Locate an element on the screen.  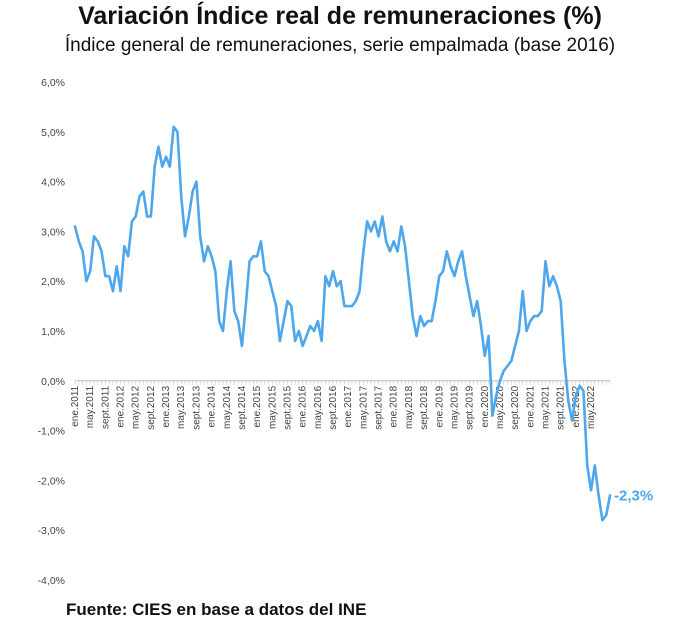
source-note: Fuente: CIES en base a datos del INE is located at coordinates (216, 609).